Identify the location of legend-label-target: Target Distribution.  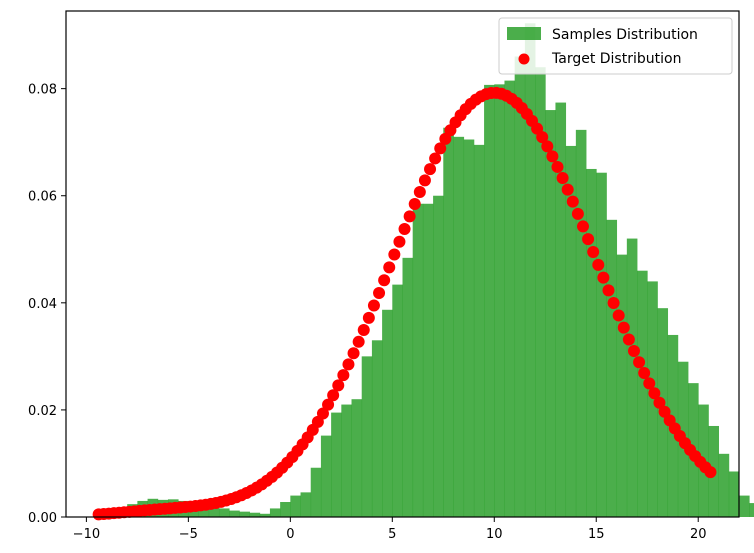
(616, 59).